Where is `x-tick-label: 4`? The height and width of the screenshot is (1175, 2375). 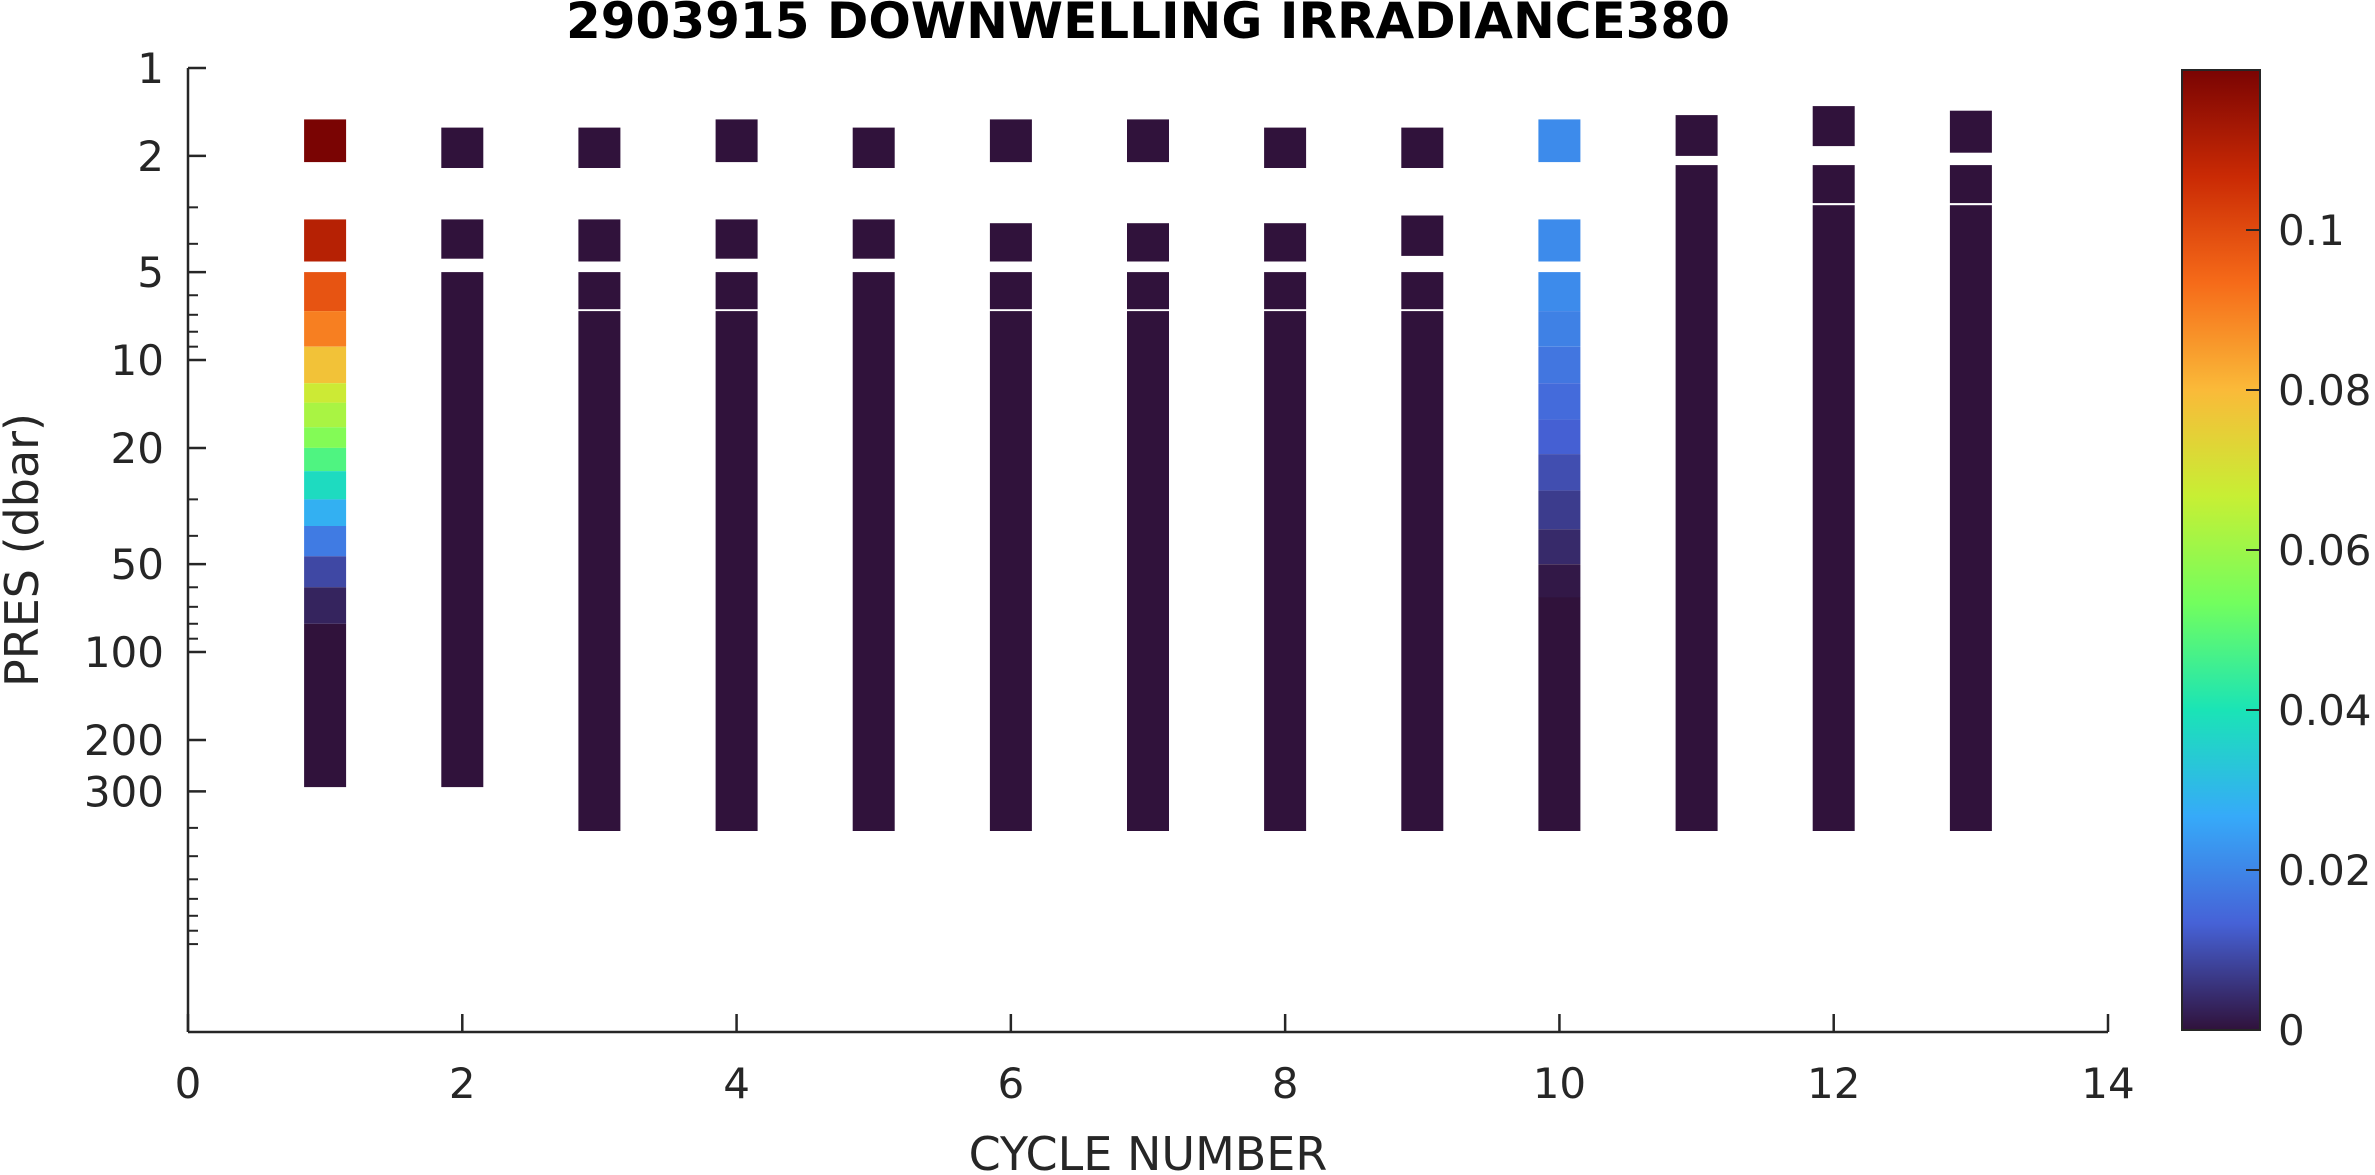 x-tick-label: 4 is located at coordinates (736, 1083).